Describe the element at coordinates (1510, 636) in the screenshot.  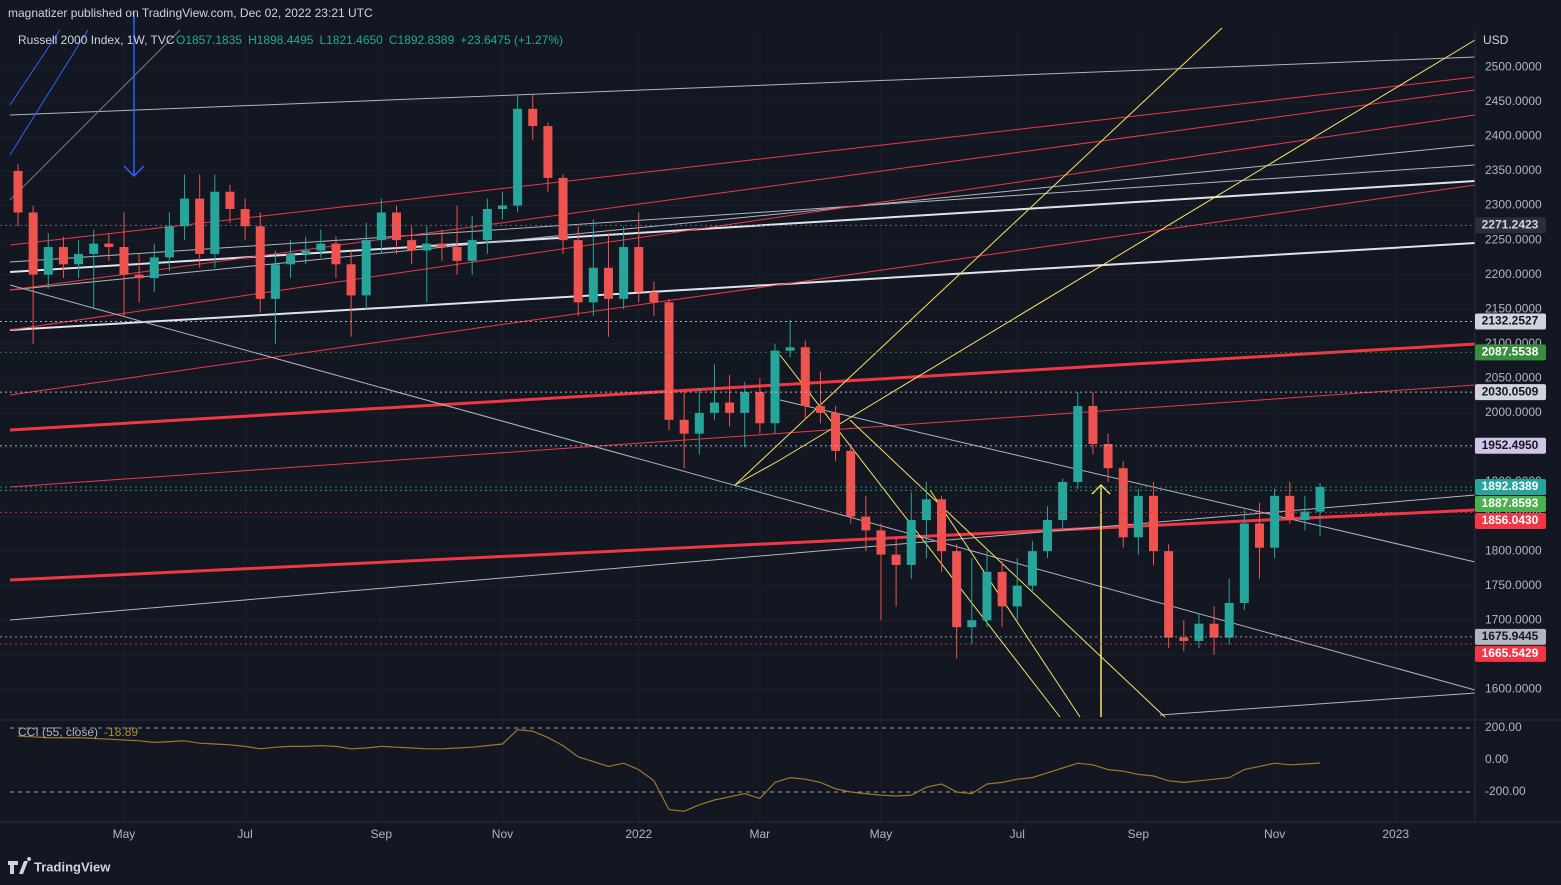
I see `price-tag-label: 1675.9445` at that location.